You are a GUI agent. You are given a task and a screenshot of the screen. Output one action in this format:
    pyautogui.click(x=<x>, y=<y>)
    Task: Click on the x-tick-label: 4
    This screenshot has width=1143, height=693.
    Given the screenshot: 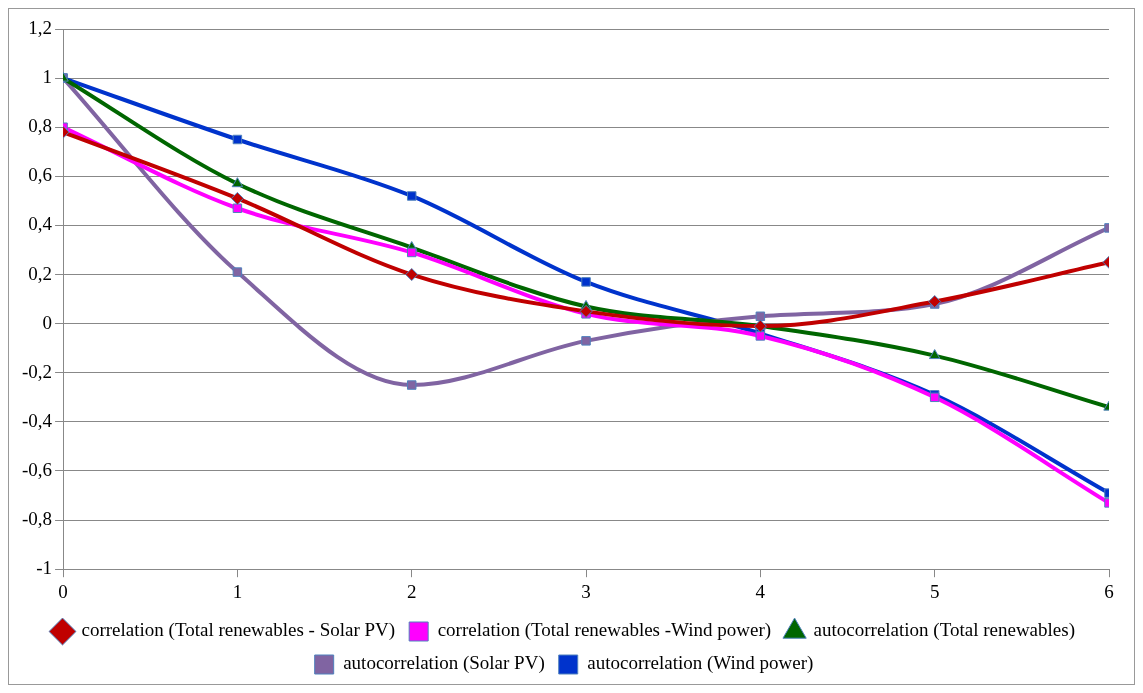 What is the action you would take?
    pyautogui.click(x=760, y=591)
    